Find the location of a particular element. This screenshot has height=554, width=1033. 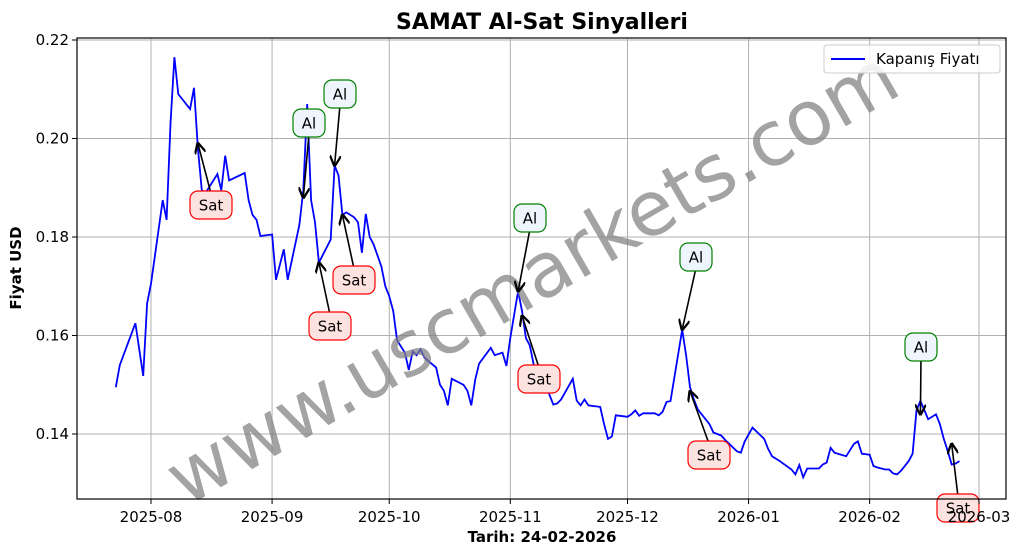

legend-box is located at coordinates (912, 59).